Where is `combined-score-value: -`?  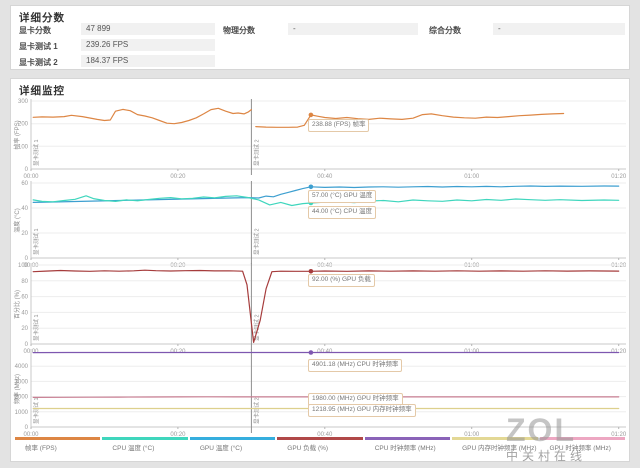 combined-score-value: - is located at coordinates (559, 29).